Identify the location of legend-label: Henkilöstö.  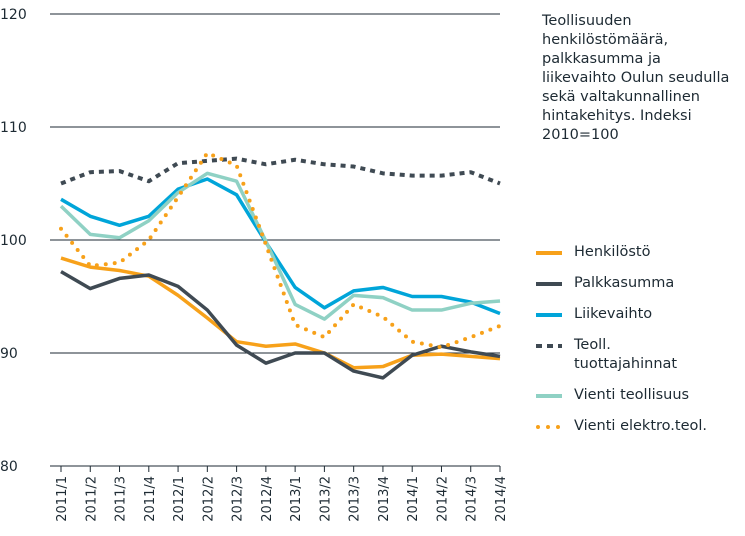
(612, 252).